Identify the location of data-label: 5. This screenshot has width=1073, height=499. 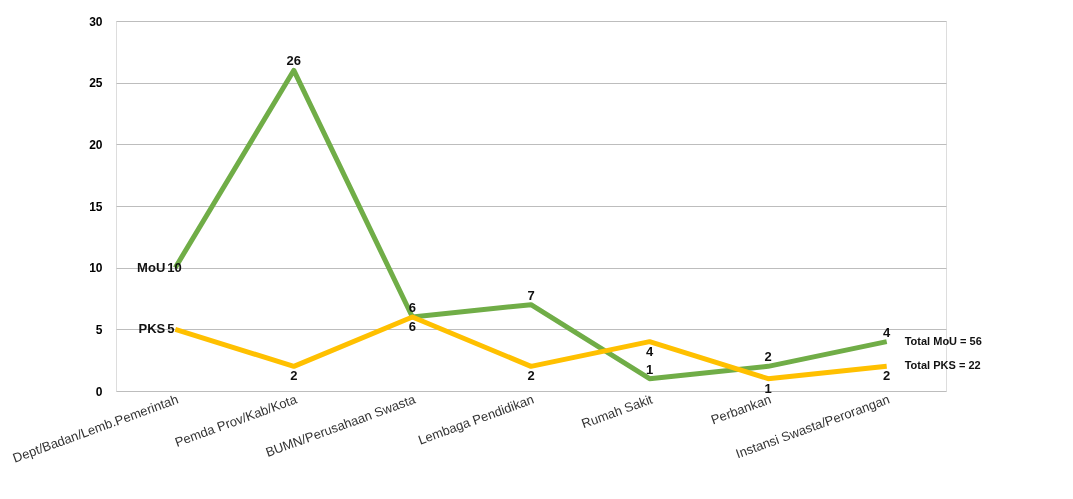
(171, 329).